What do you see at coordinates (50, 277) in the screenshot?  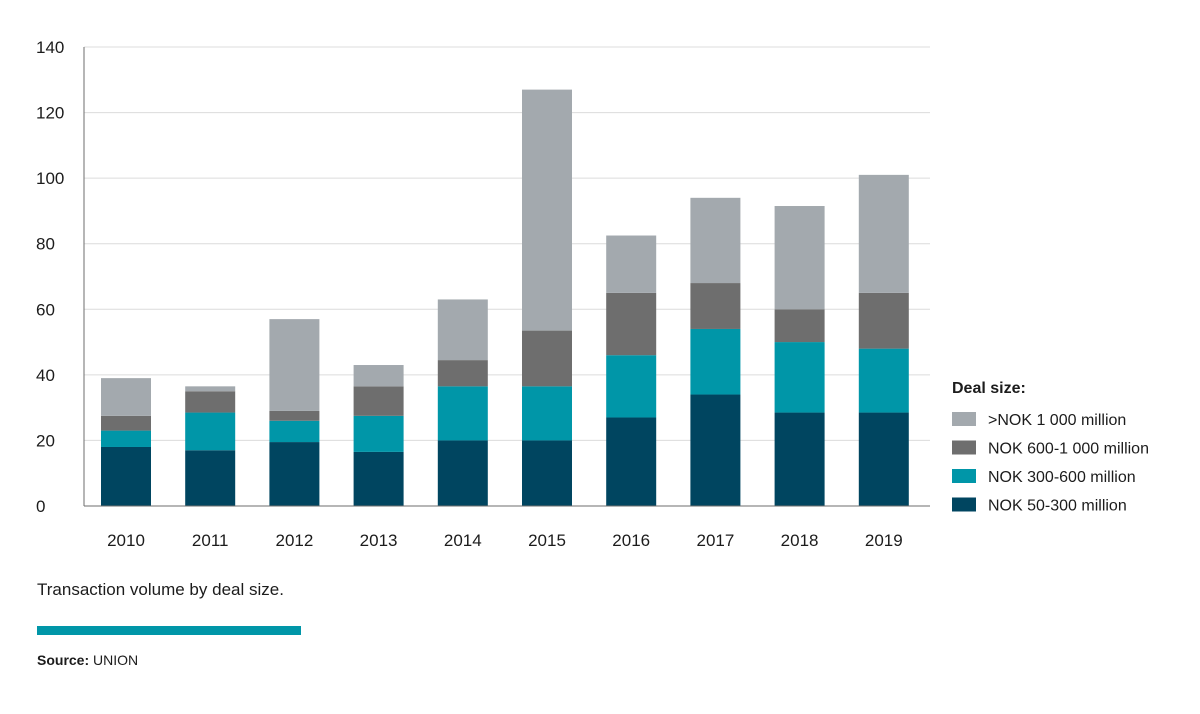 I see `y-tick-labels: 0 20 40 60 80 100 120 140` at bounding box center [50, 277].